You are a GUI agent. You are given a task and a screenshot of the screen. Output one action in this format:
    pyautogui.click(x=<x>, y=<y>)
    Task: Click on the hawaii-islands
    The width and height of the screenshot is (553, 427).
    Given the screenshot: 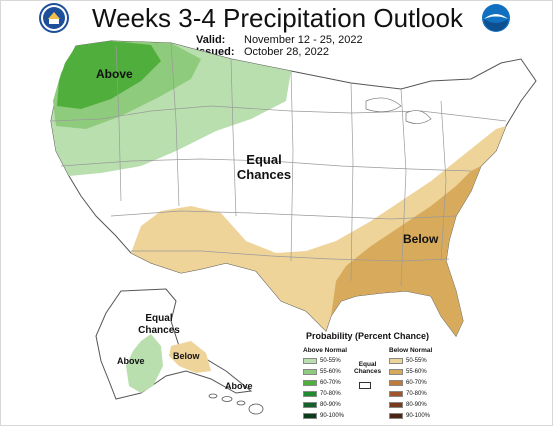 What is the action you would take?
    pyautogui.click(x=236, y=404)
    